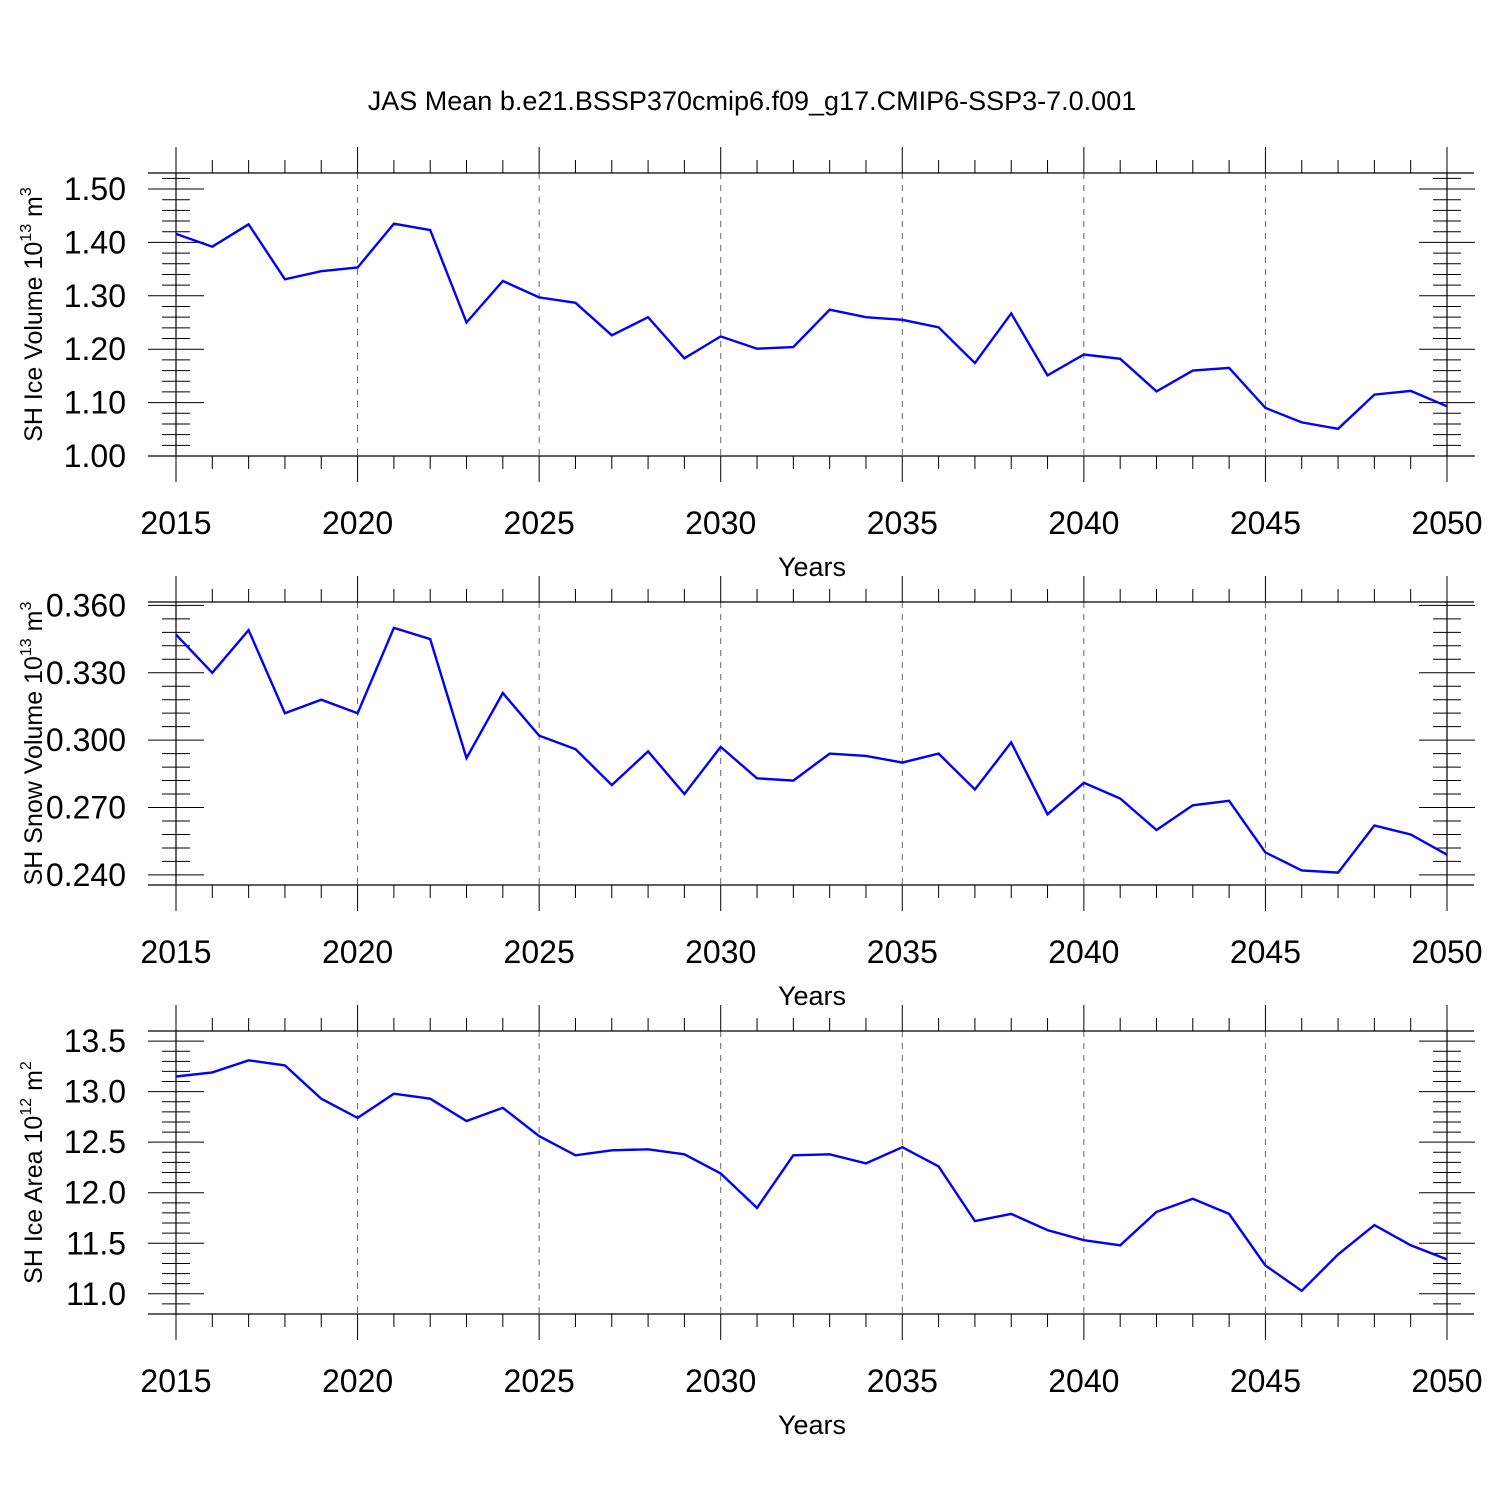  Describe the element at coordinates (33, 1172) in the screenshot. I see `y-axis-label: SH Ice Area 1012 m2` at that location.